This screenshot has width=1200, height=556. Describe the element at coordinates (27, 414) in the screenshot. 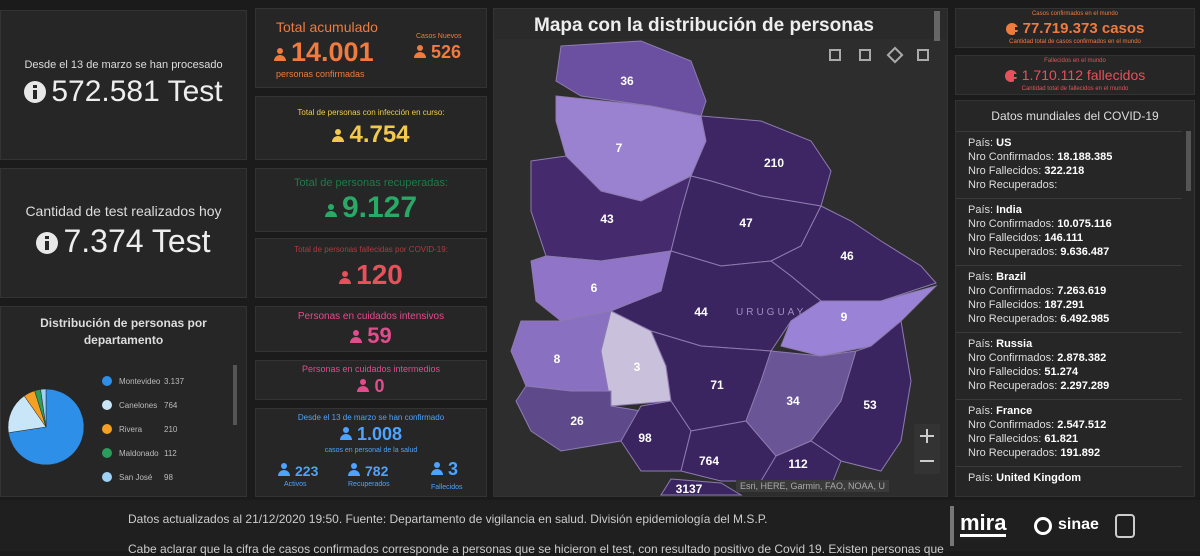

I see `pie-slice` at that location.